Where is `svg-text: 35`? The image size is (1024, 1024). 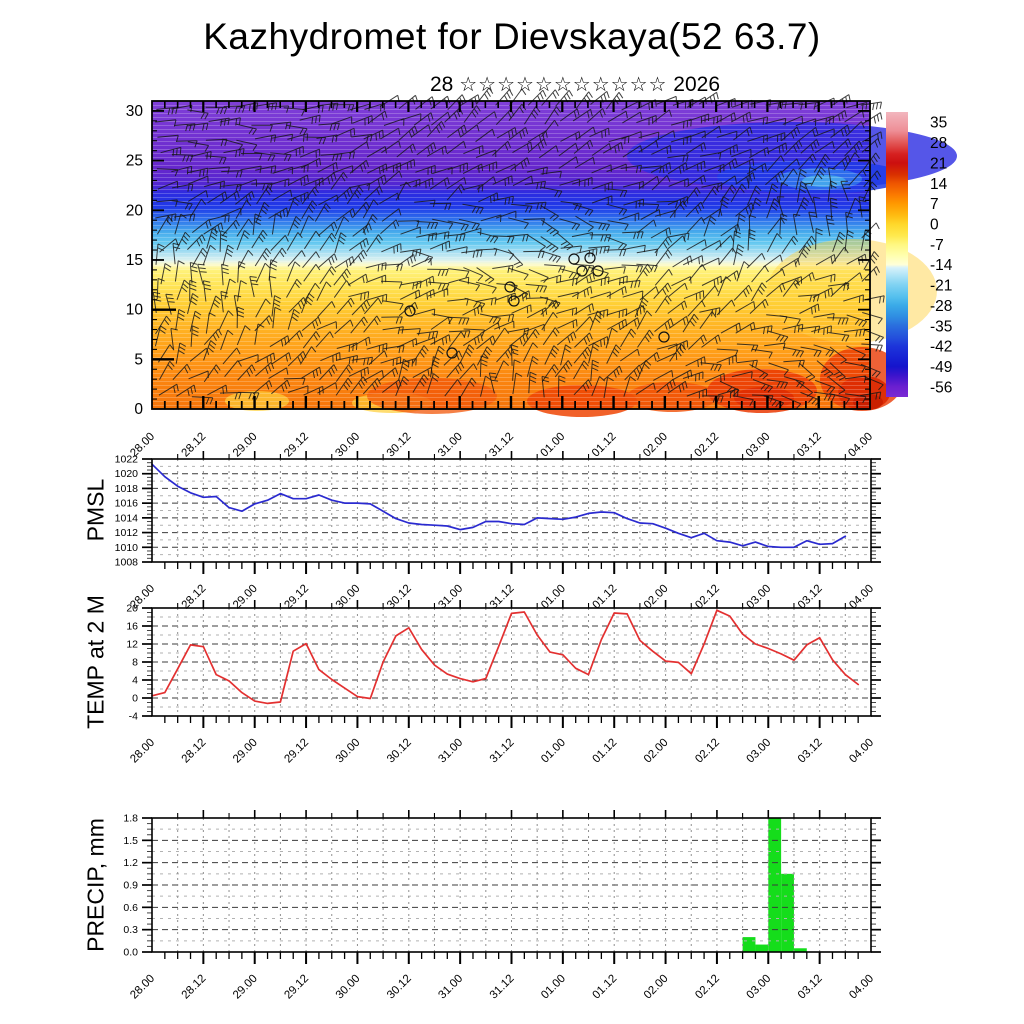
svg-text: 35 is located at coordinates (938, 123).